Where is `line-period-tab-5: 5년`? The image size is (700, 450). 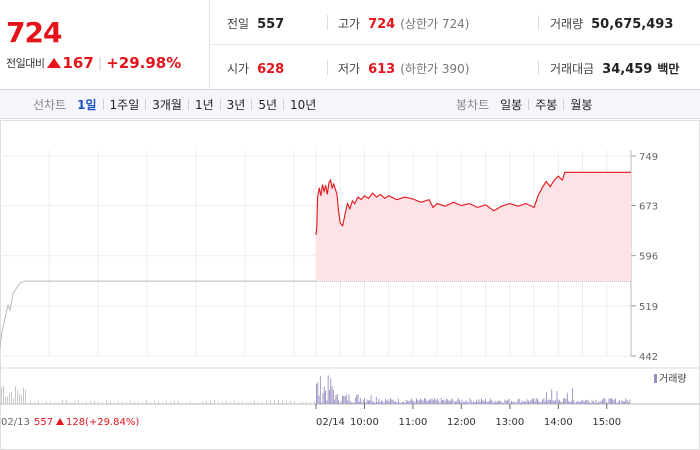
line-period-tab-5: 5년 is located at coordinates (268, 105).